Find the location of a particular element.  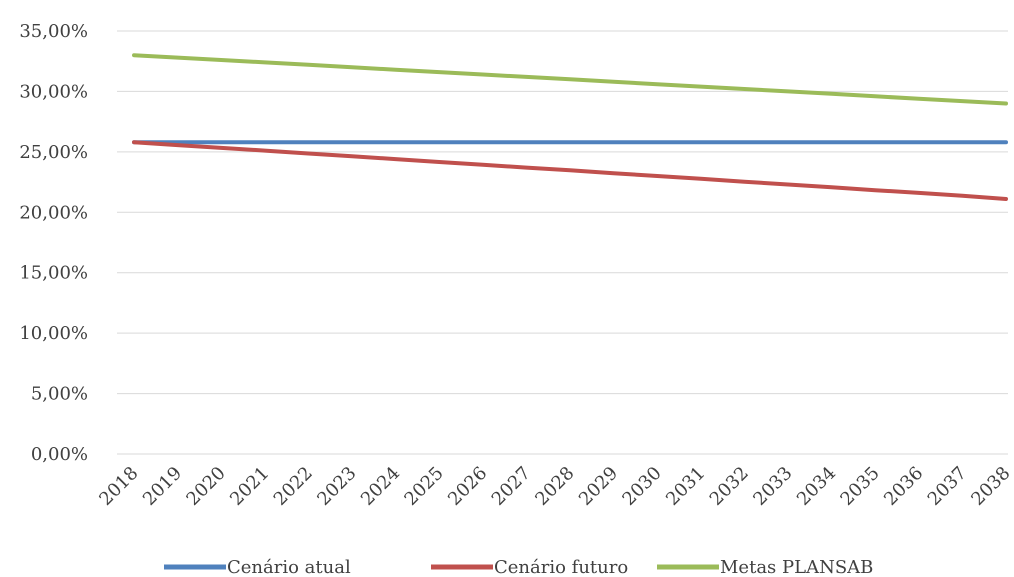

legend-label-2: Cenário futuro is located at coordinates (561, 567).